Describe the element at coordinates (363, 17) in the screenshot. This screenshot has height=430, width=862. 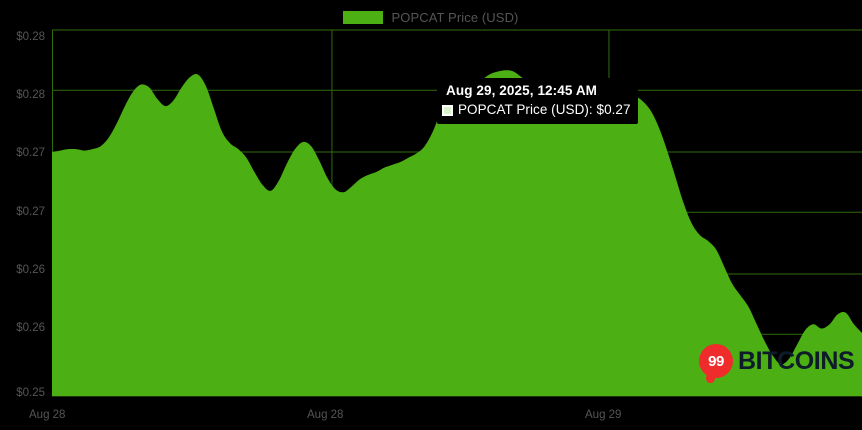
I see `legend-swatch-popcat` at that location.